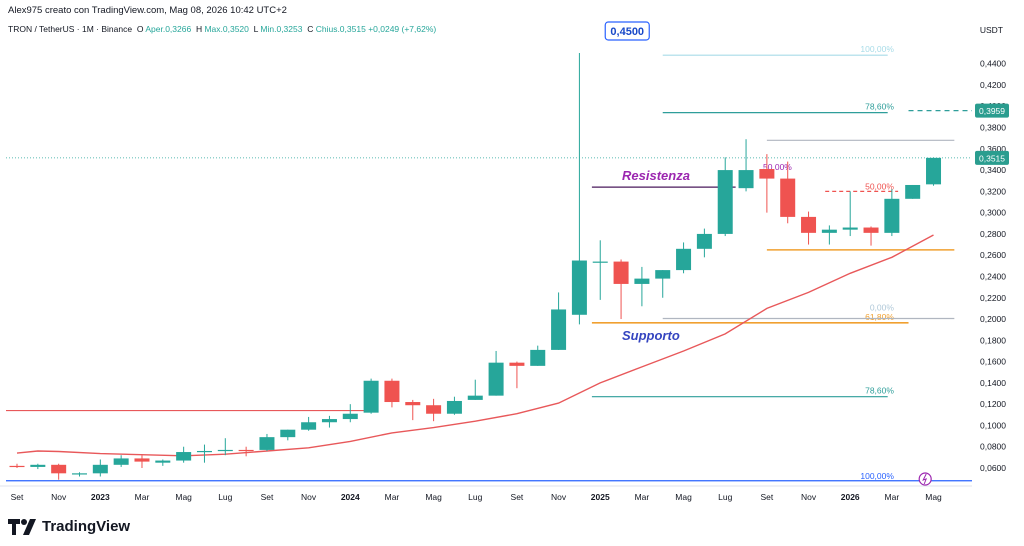 This screenshot has width=1024, height=546. What do you see at coordinates (993, 149) in the screenshot?
I see `y-tick-label: 0,3600` at bounding box center [993, 149].